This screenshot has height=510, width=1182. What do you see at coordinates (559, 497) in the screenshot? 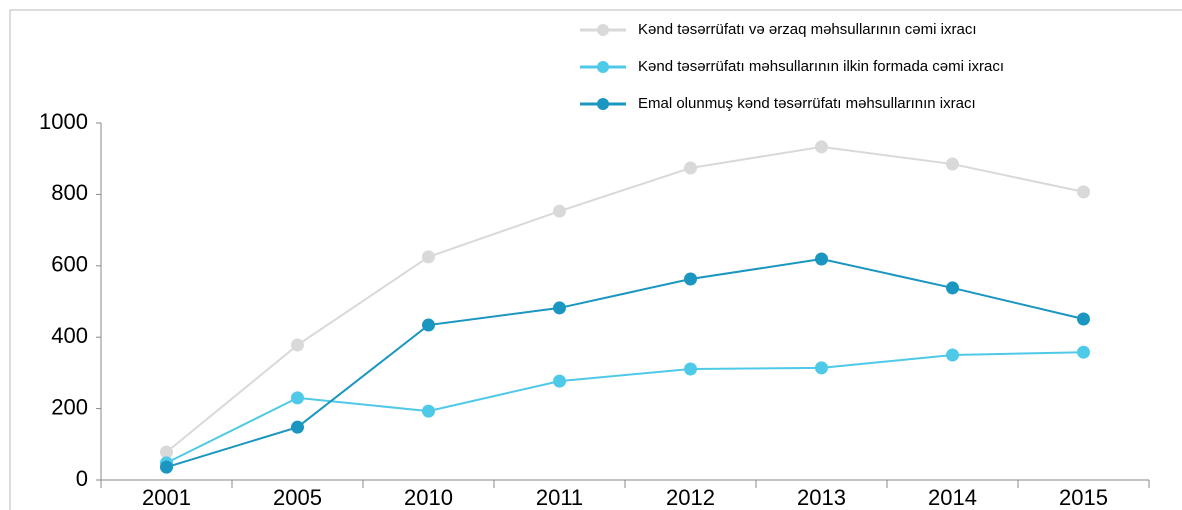
I see `x-tick-label: 2011` at bounding box center [559, 497].